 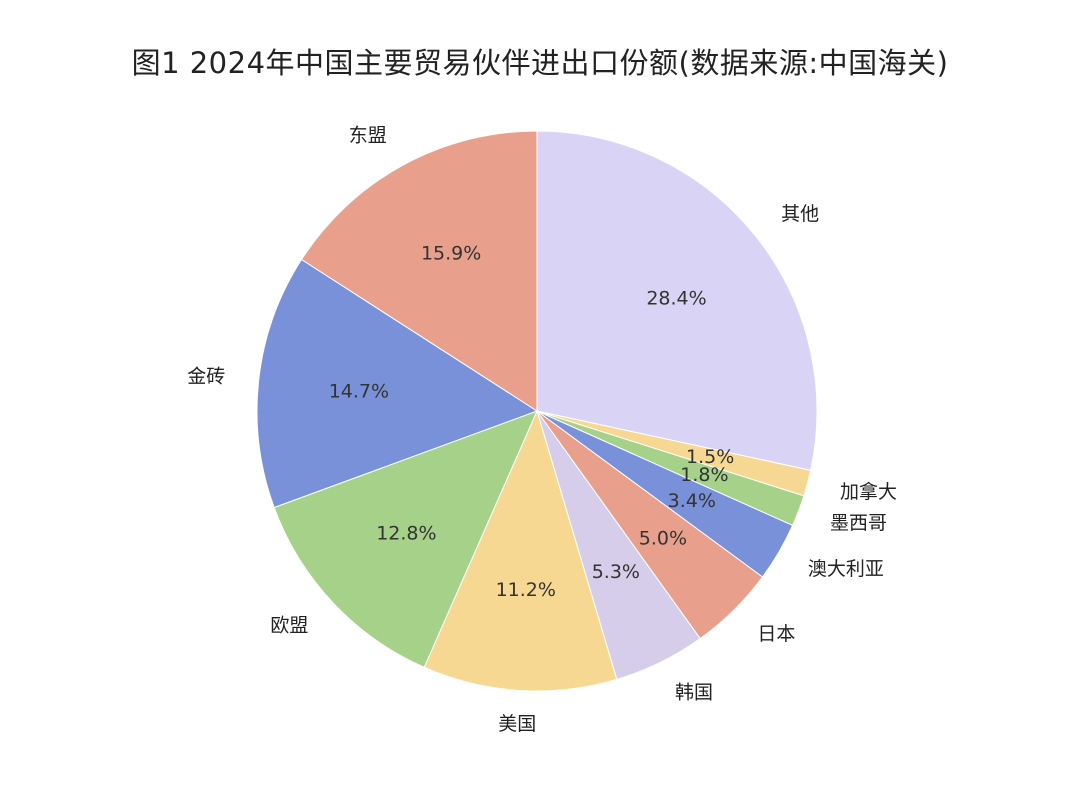 I want to click on category-label-3: 澳大利亚, so click(x=846, y=569).